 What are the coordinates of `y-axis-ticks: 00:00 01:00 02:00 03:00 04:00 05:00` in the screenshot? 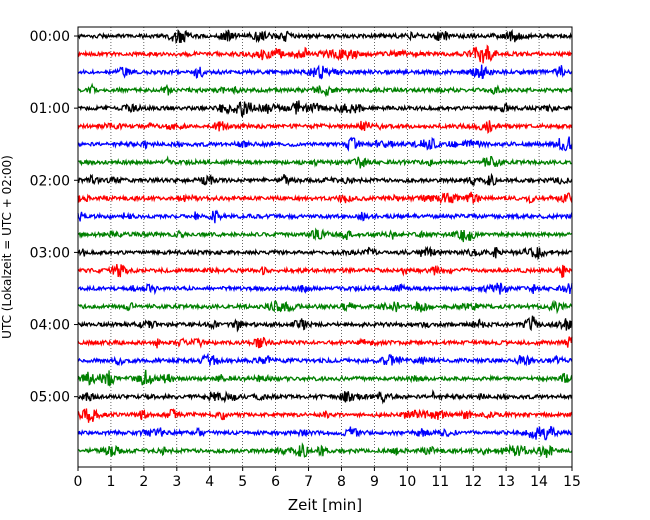 It's located at (54, 217).